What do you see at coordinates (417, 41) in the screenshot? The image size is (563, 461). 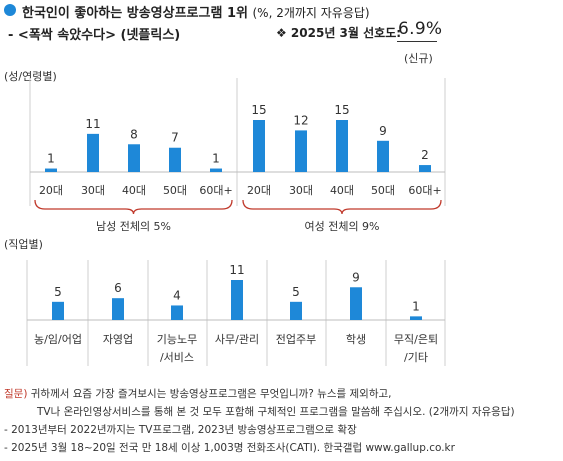 I see `preference-underline` at bounding box center [417, 41].